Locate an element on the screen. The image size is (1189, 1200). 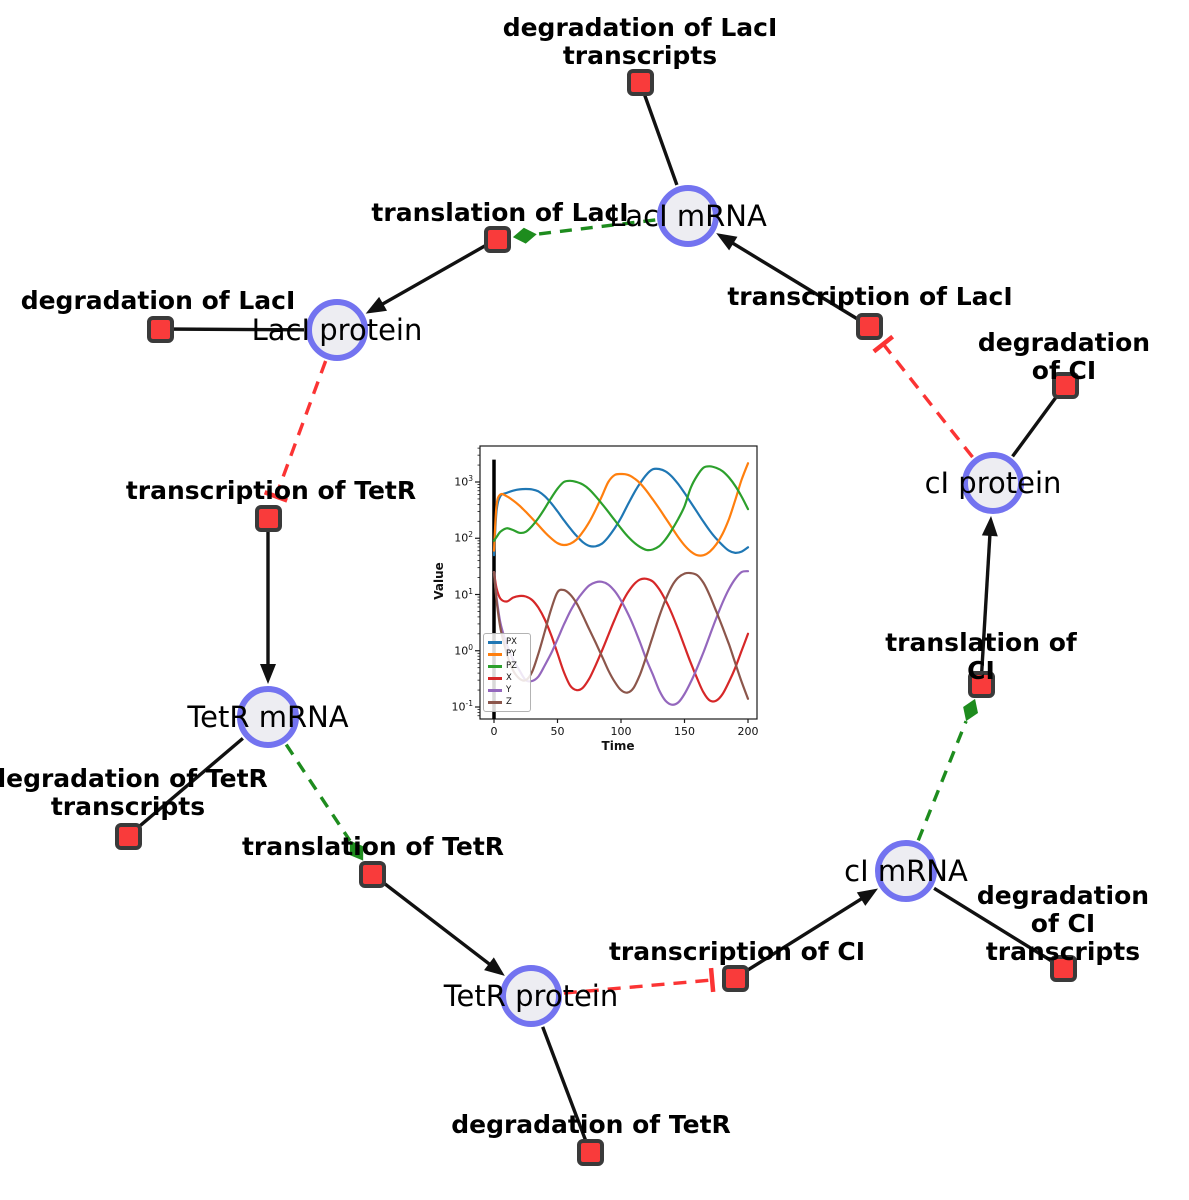
series-PX-line is located at coordinates (621, 512).